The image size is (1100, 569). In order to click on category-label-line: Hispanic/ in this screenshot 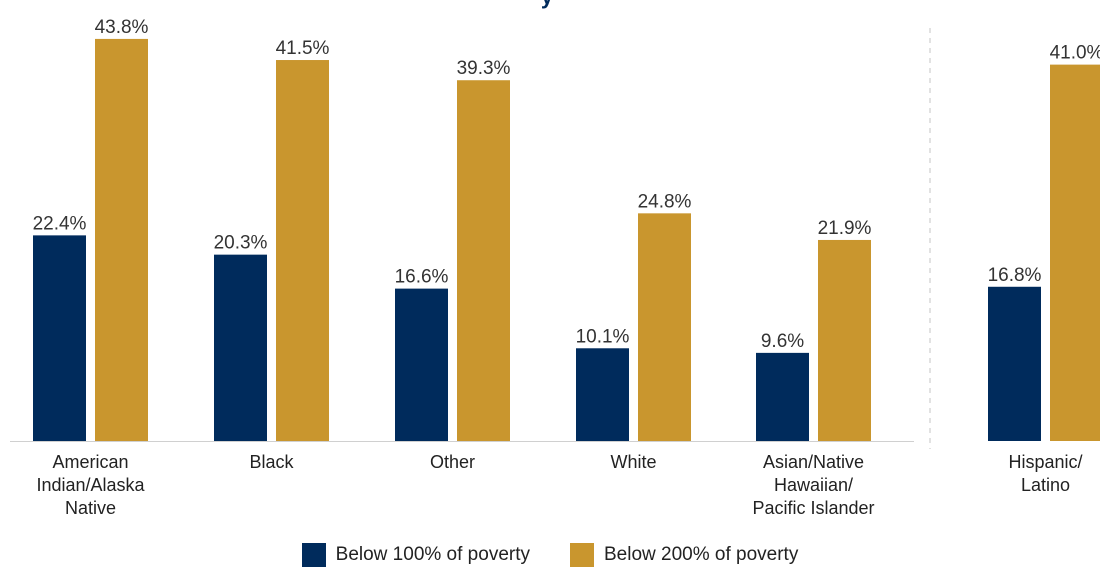, I will do `click(1045, 462)`.